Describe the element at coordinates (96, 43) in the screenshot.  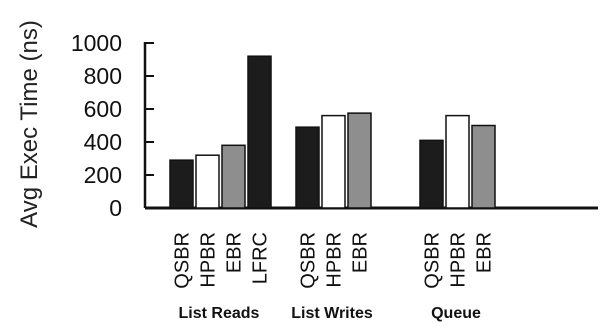
I see `y-tick-label: 1000` at that location.